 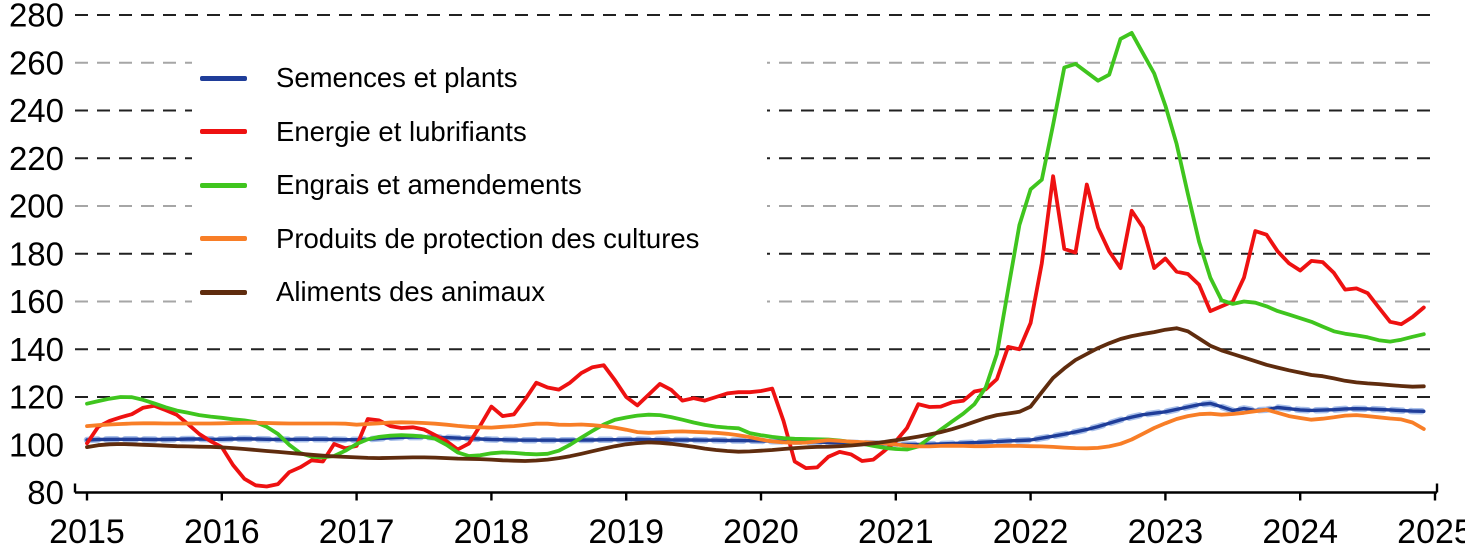 I want to click on y-axis-labels: 80 100 120 140 160 180 200 220 240 260 280, so click(x=36, y=255).